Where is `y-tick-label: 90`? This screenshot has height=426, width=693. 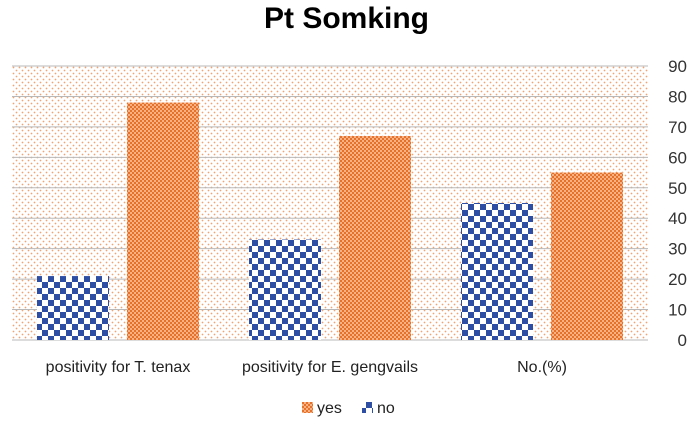 y-tick-label: 90 is located at coordinates (677, 66).